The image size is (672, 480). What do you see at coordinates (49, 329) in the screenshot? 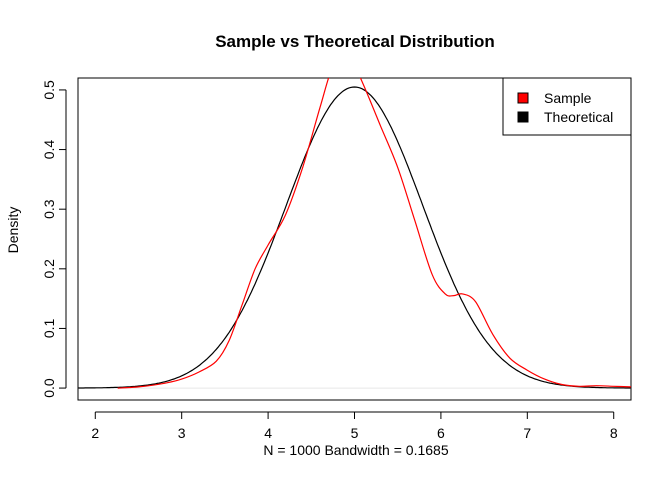
I see `y-tick-label: 0.1` at bounding box center [49, 329].